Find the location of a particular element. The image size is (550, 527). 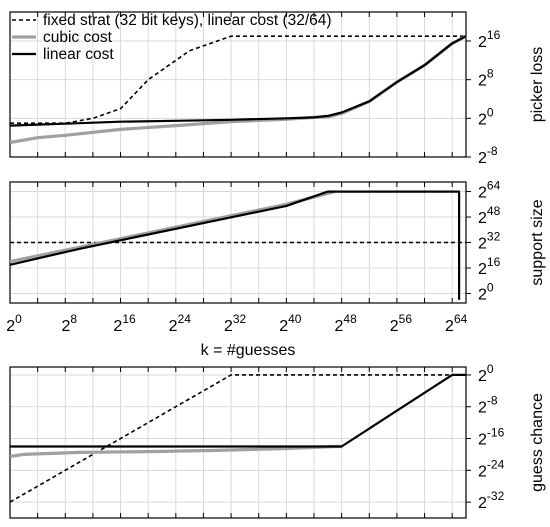

x-tick-label: 248 is located at coordinates (346, 323).